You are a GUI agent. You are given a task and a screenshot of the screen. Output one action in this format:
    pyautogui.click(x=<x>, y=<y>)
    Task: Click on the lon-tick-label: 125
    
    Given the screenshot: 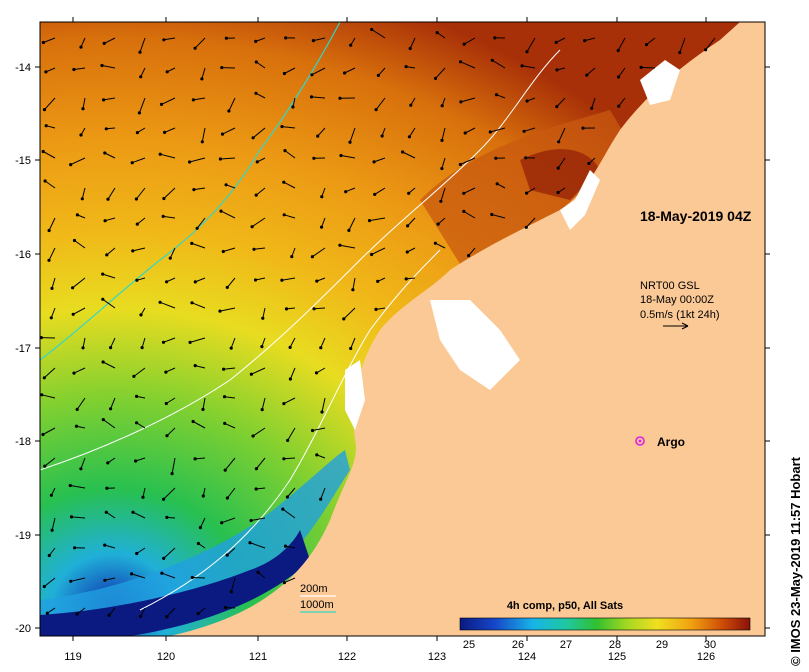 What is the action you would take?
    pyautogui.click(x=617, y=657)
    